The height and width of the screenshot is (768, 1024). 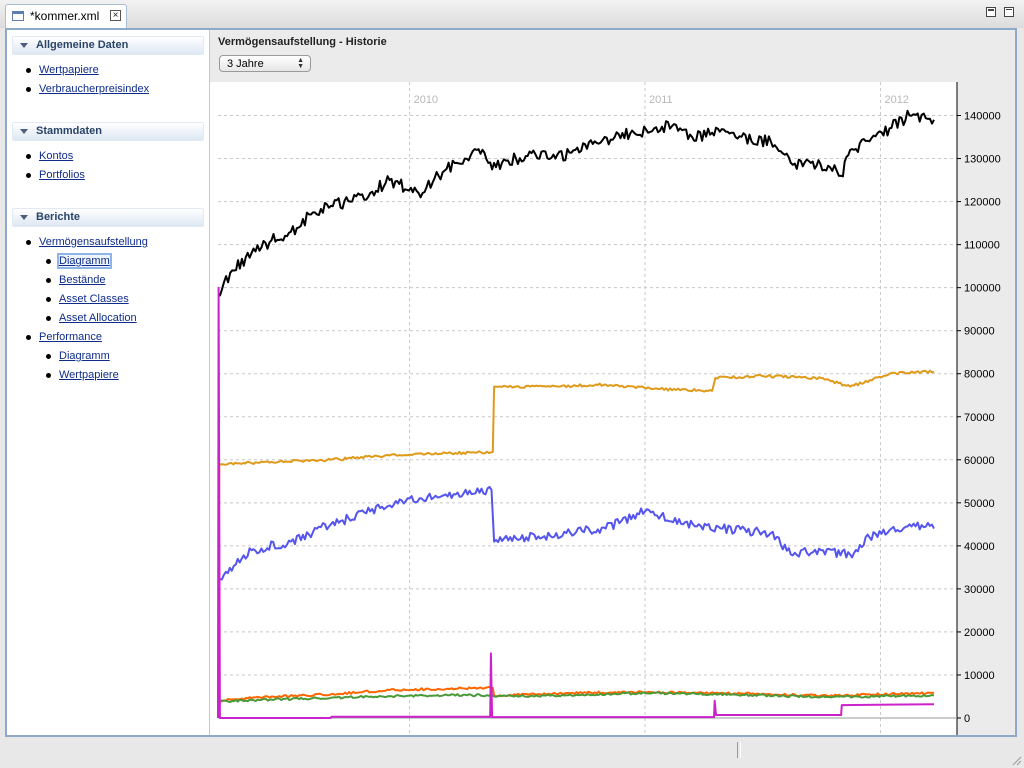 What do you see at coordinates (1009, 12) in the screenshot?
I see `maximize-button` at bounding box center [1009, 12].